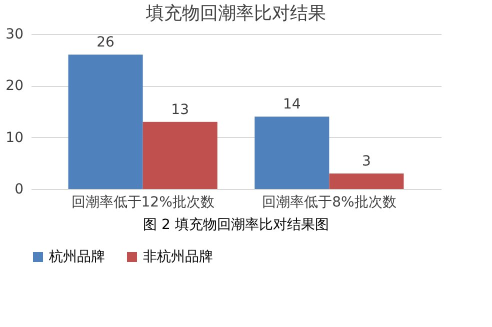 The height and width of the screenshot is (327, 492). What do you see at coordinates (366, 162) in the screenshot?
I see `data-label: 3` at bounding box center [366, 162].